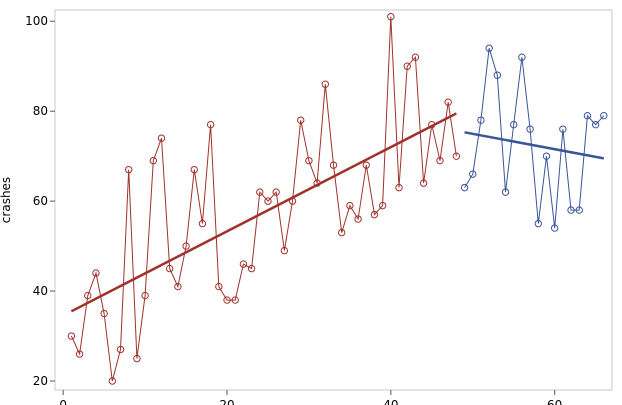  I want to click on x-tick-label-40: 40, so click(390, 401).